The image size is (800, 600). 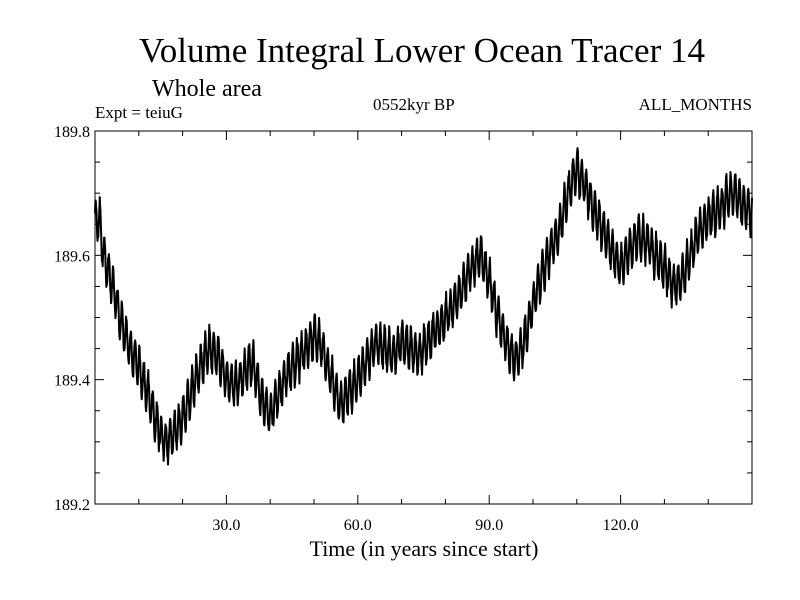 I want to click on chart-title: Volume Integral Lower Ocean Tracer 14, so click(x=422, y=50).